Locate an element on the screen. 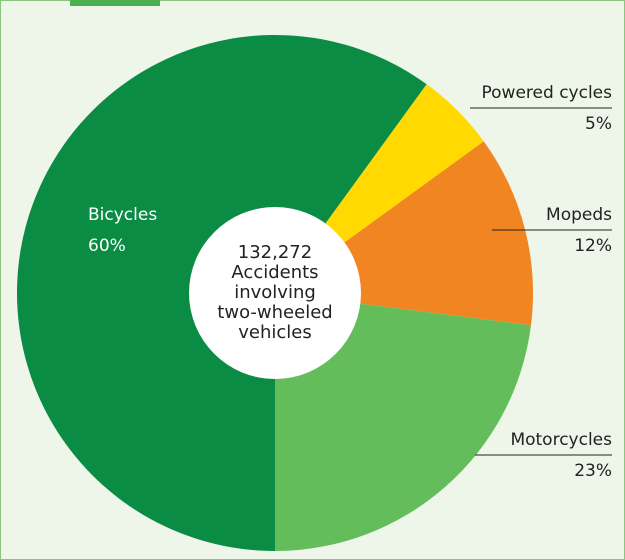 The width and height of the screenshot is (625, 560). center-label: vehicles is located at coordinates (275, 332).